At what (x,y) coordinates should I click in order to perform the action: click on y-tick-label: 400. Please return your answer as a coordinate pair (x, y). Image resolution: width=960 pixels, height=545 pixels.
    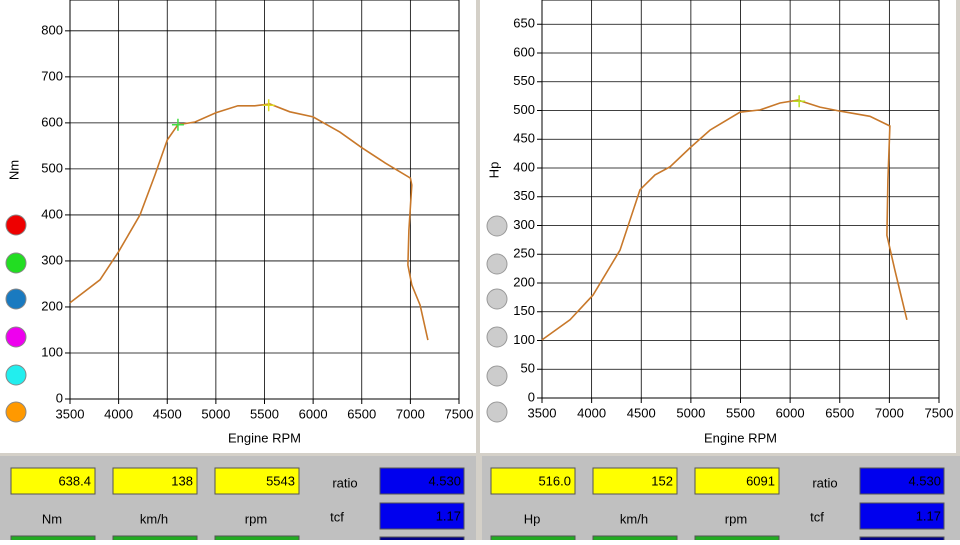
    Looking at the image, I should click on (524, 166).